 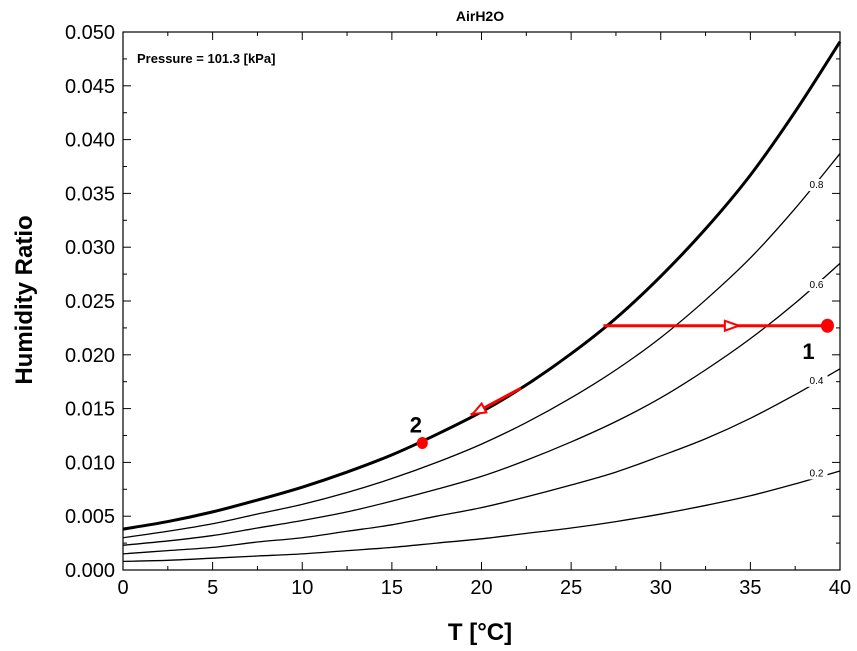 I want to click on y-tick-label: 0.020, so click(x=90, y=356).